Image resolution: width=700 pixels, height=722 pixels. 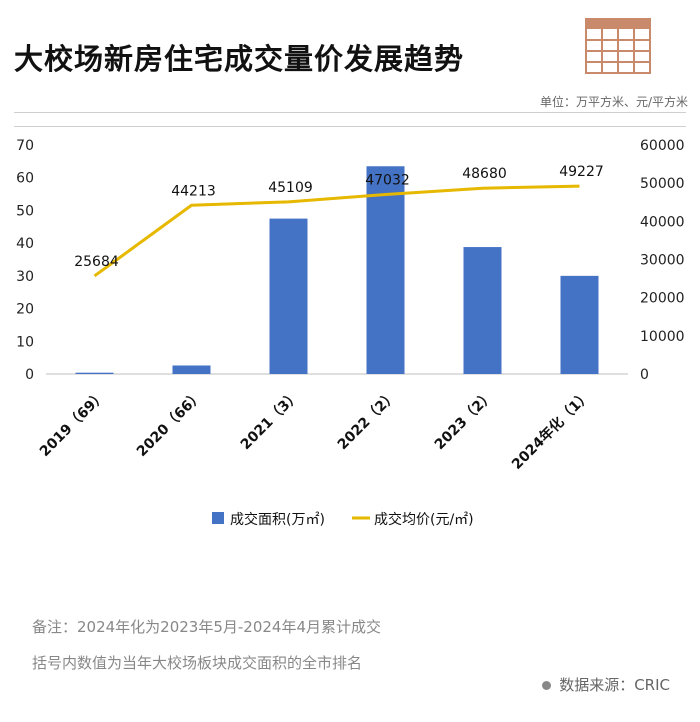 What do you see at coordinates (662, 261) in the screenshot?
I see `y-right-tick-label: 30000` at bounding box center [662, 261].